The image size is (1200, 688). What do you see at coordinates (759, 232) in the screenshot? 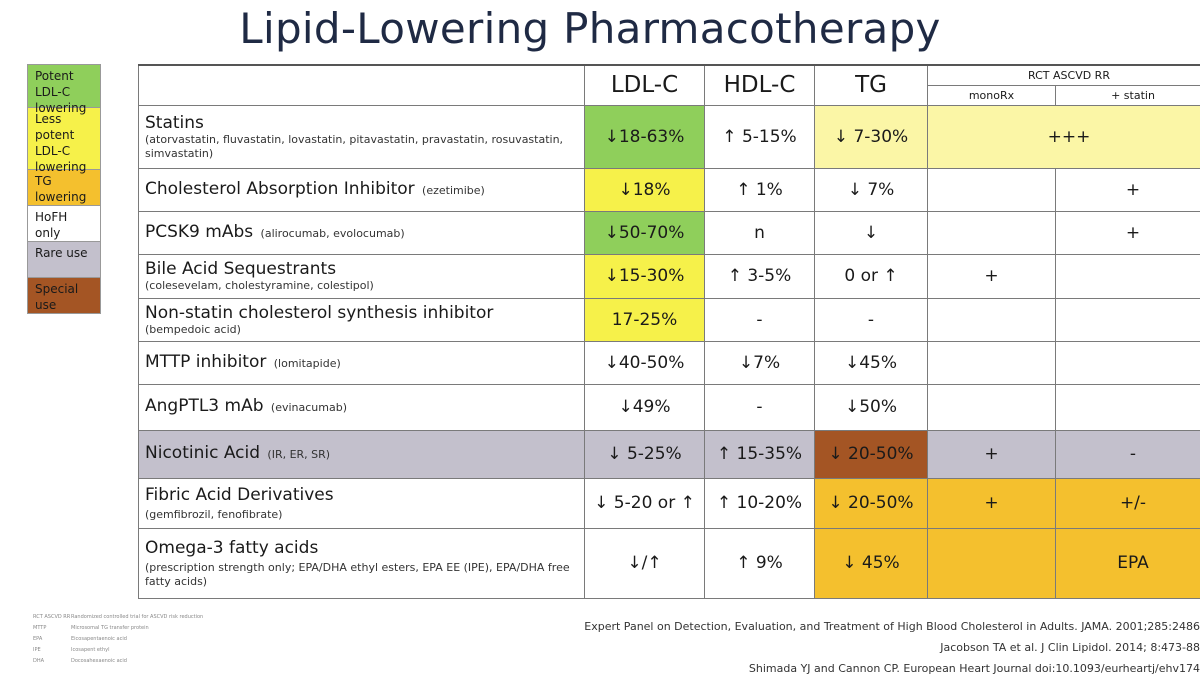
I see `hdl-cell: n` at bounding box center [759, 232].